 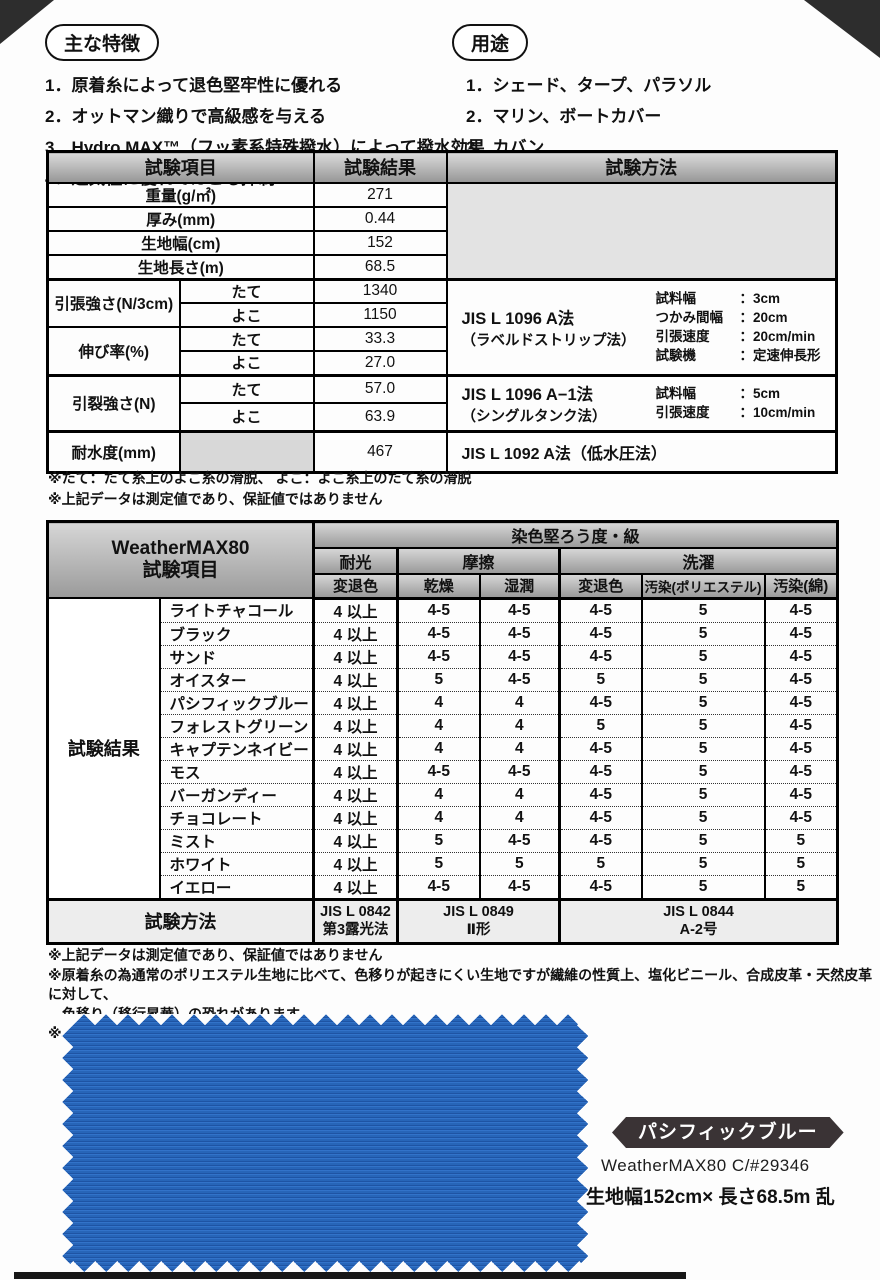 What do you see at coordinates (325, 1266) in the screenshot?
I see `zigzag-edge` at bounding box center [325, 1266].